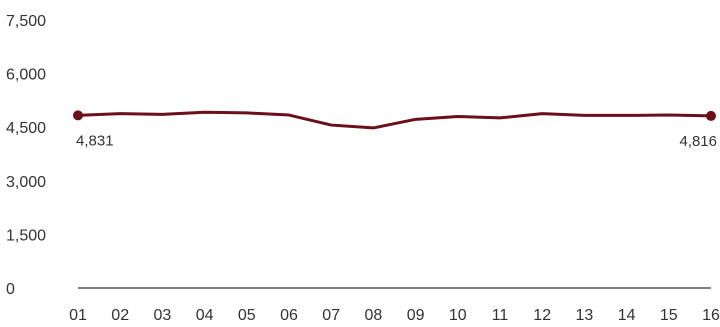 The width and height of the screenshot is (720, 327). Describe the element at coordinates (500, 315) in the screenshot. I see `x-tick-label: 11` at that location.